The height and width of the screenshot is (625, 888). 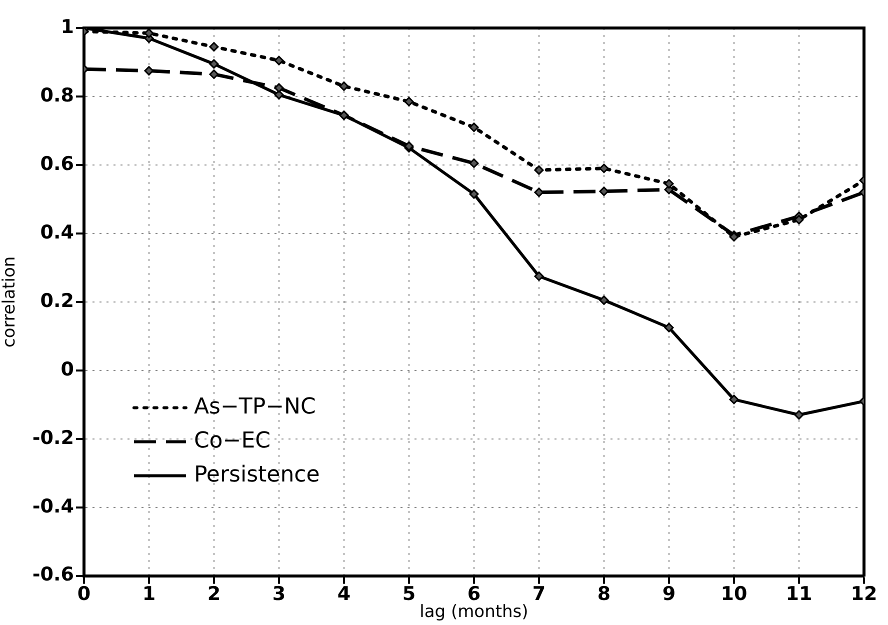 I want to click on y-tick-label: -0.4, so click(x=53, y=506).